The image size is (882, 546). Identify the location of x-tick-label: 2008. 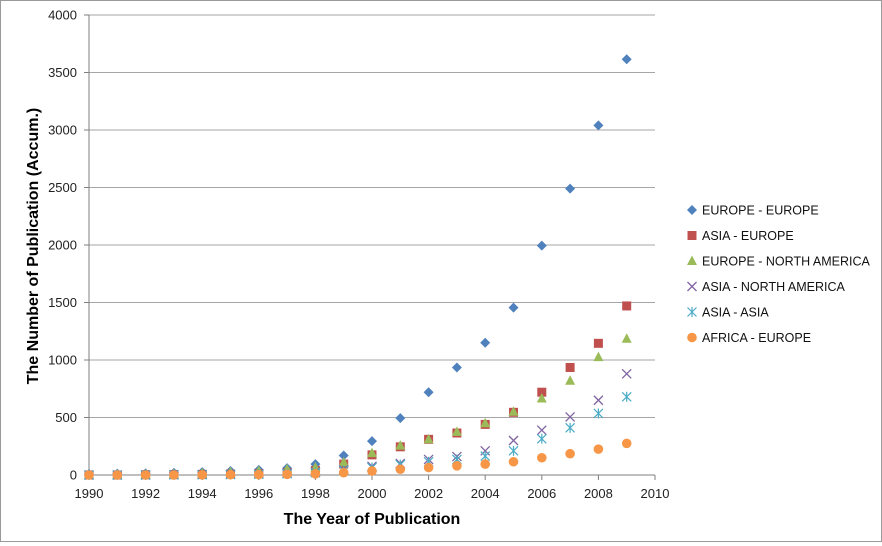
(598, 493).